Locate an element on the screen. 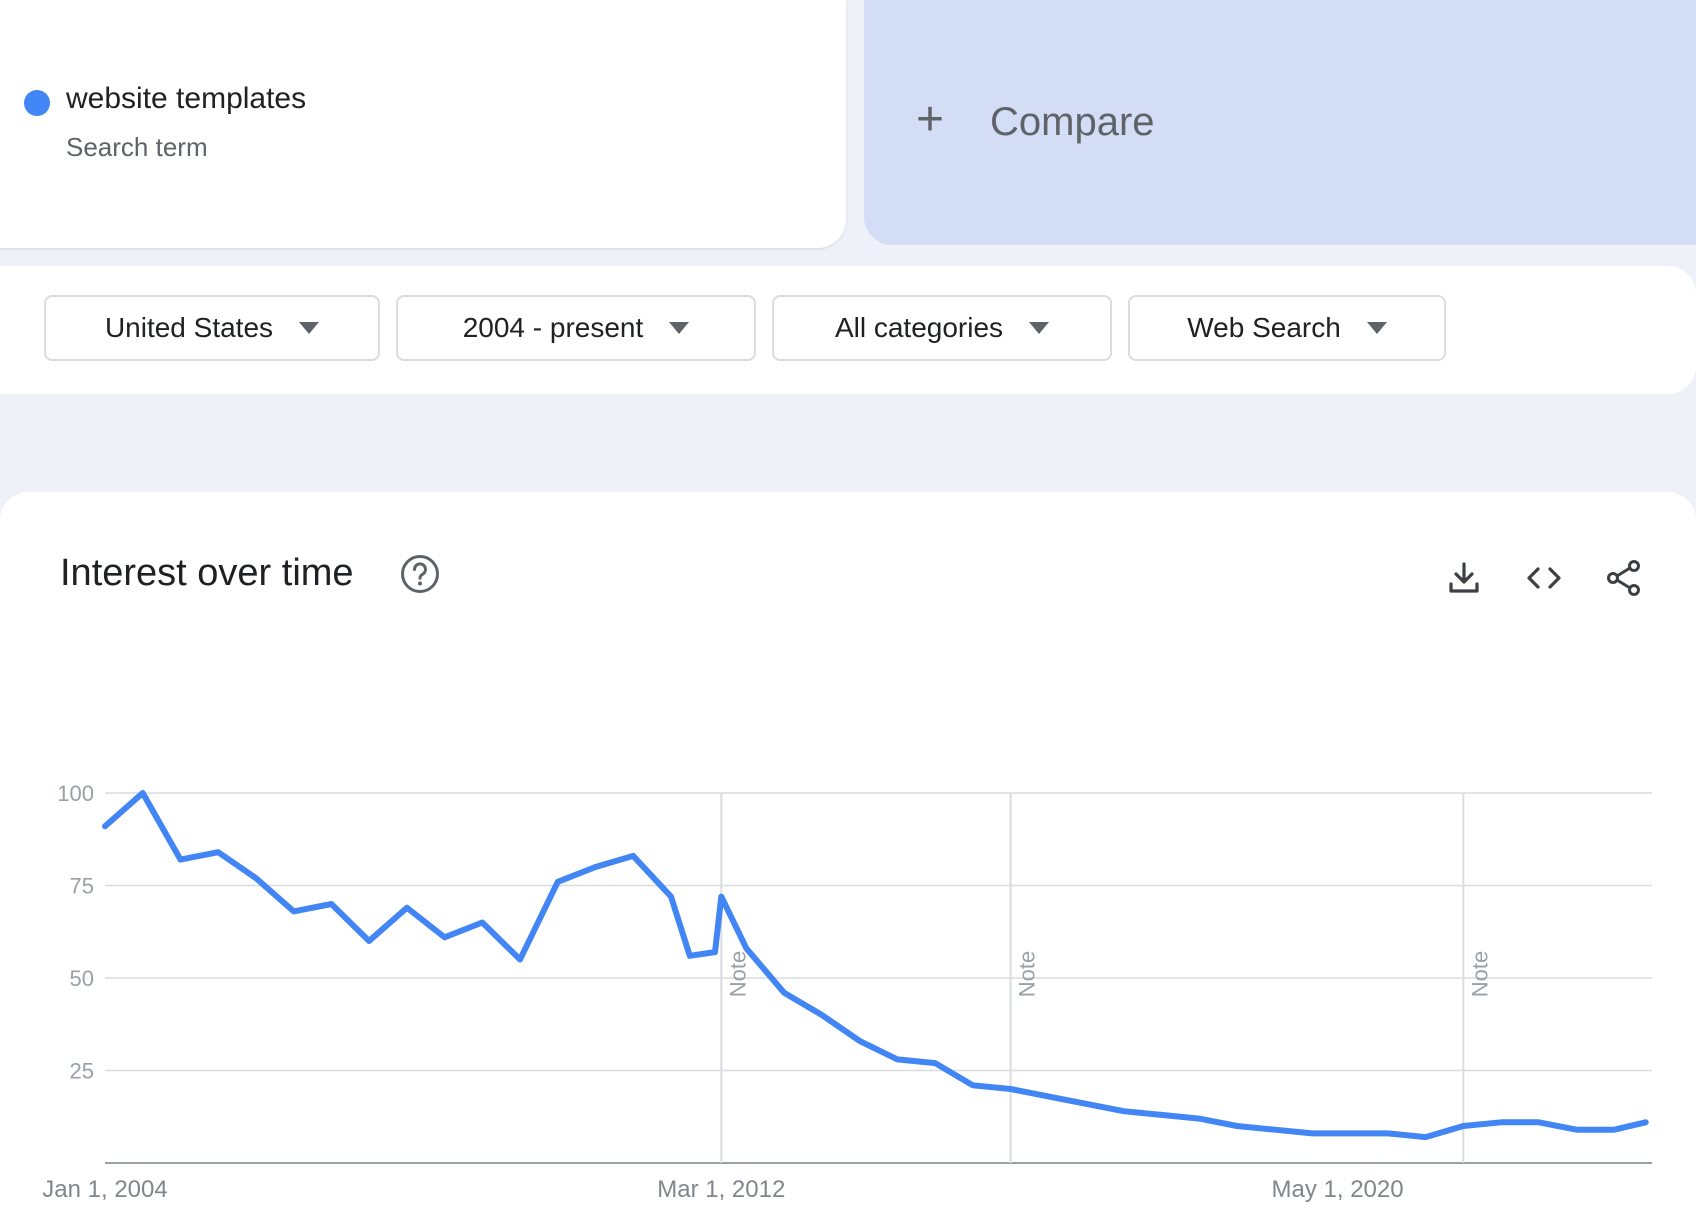 The image size is (1696, 1208). series-color-dot is located at coordinates (37, 103).